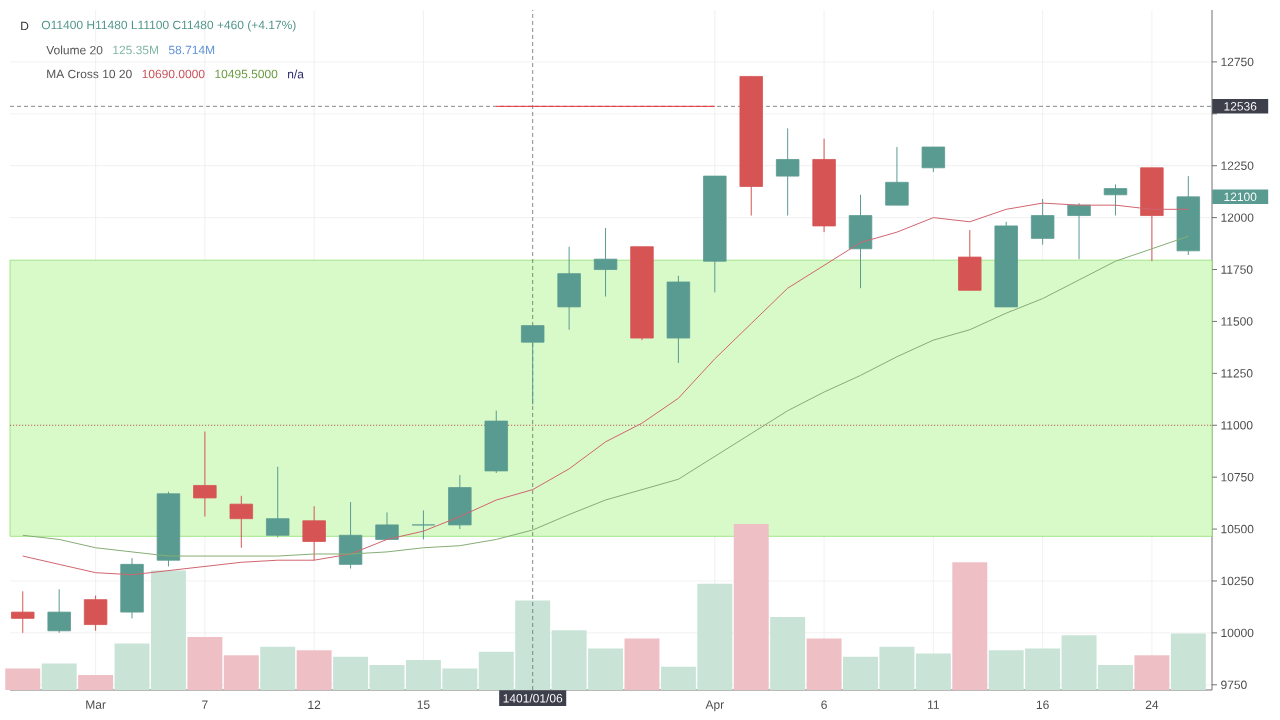 The image size is (1280, 720). Describe the element at coordinates (314, 704) in the screenshot. I see `x-tick-label: 12` at that location.